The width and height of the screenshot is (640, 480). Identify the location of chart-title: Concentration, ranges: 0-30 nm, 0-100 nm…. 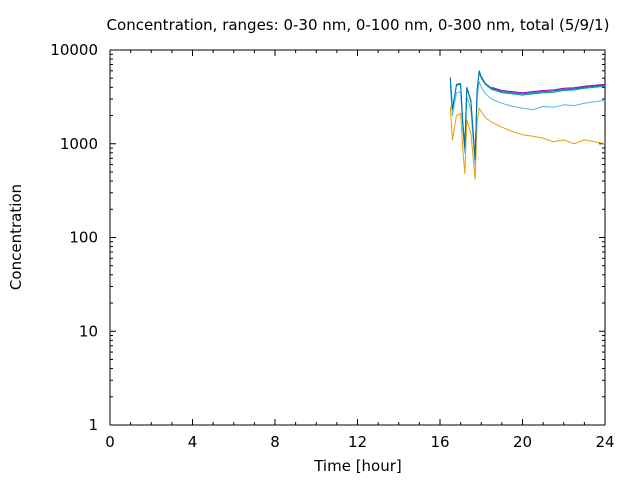
(358, 25).